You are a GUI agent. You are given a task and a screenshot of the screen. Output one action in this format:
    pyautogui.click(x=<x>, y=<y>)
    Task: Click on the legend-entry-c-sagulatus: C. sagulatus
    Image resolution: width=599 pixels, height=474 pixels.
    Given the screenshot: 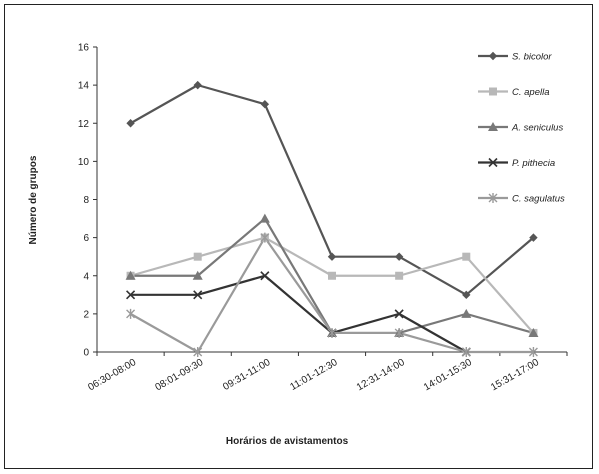 What is the action you would take?
    pyautogui.click(x=538, y=199)
    